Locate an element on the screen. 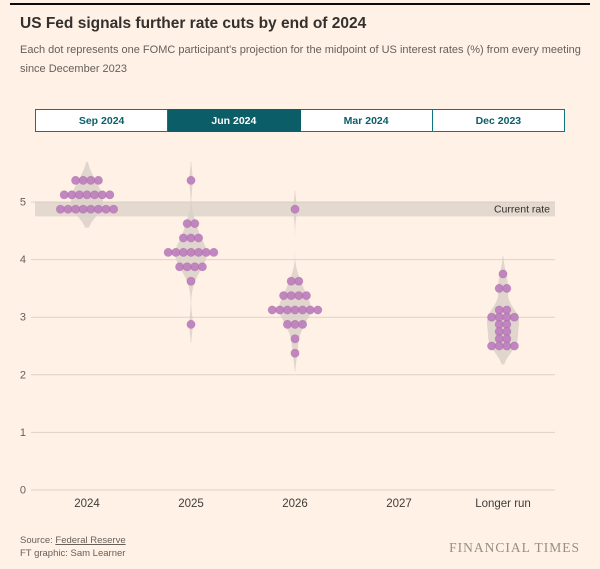 This screenshot has height=569, width=600. source-prefix: Source: is located at coordinates (38, 540).